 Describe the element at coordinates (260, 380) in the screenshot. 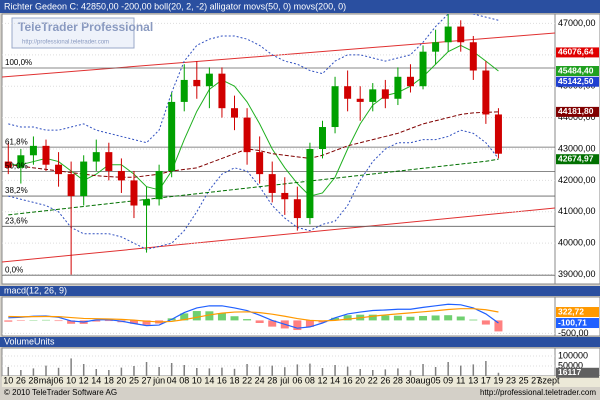

I see `x-tick-label: 24` at that location.